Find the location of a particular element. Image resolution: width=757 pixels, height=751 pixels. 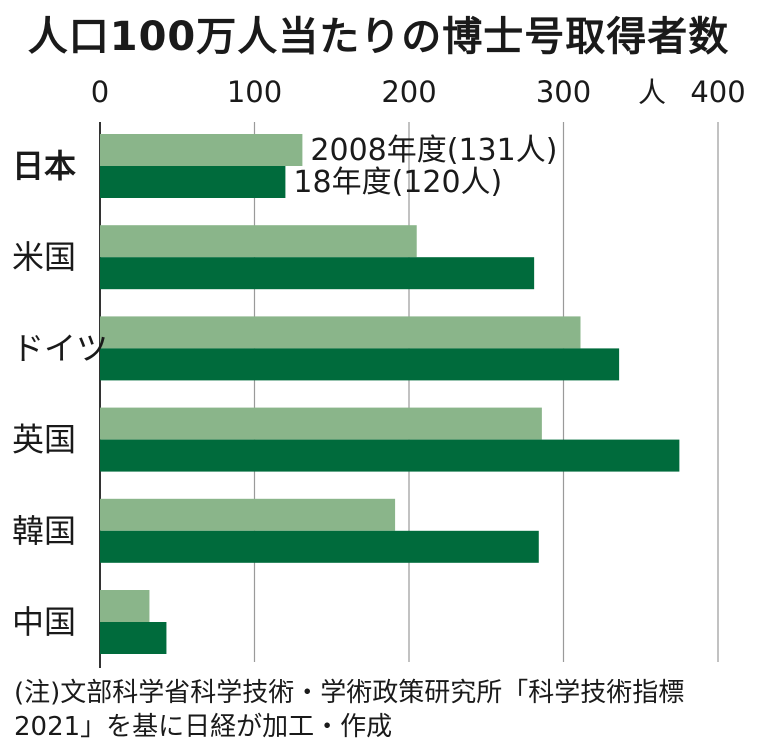

x-tick-label: 100 is located at coordinates (254, 92).